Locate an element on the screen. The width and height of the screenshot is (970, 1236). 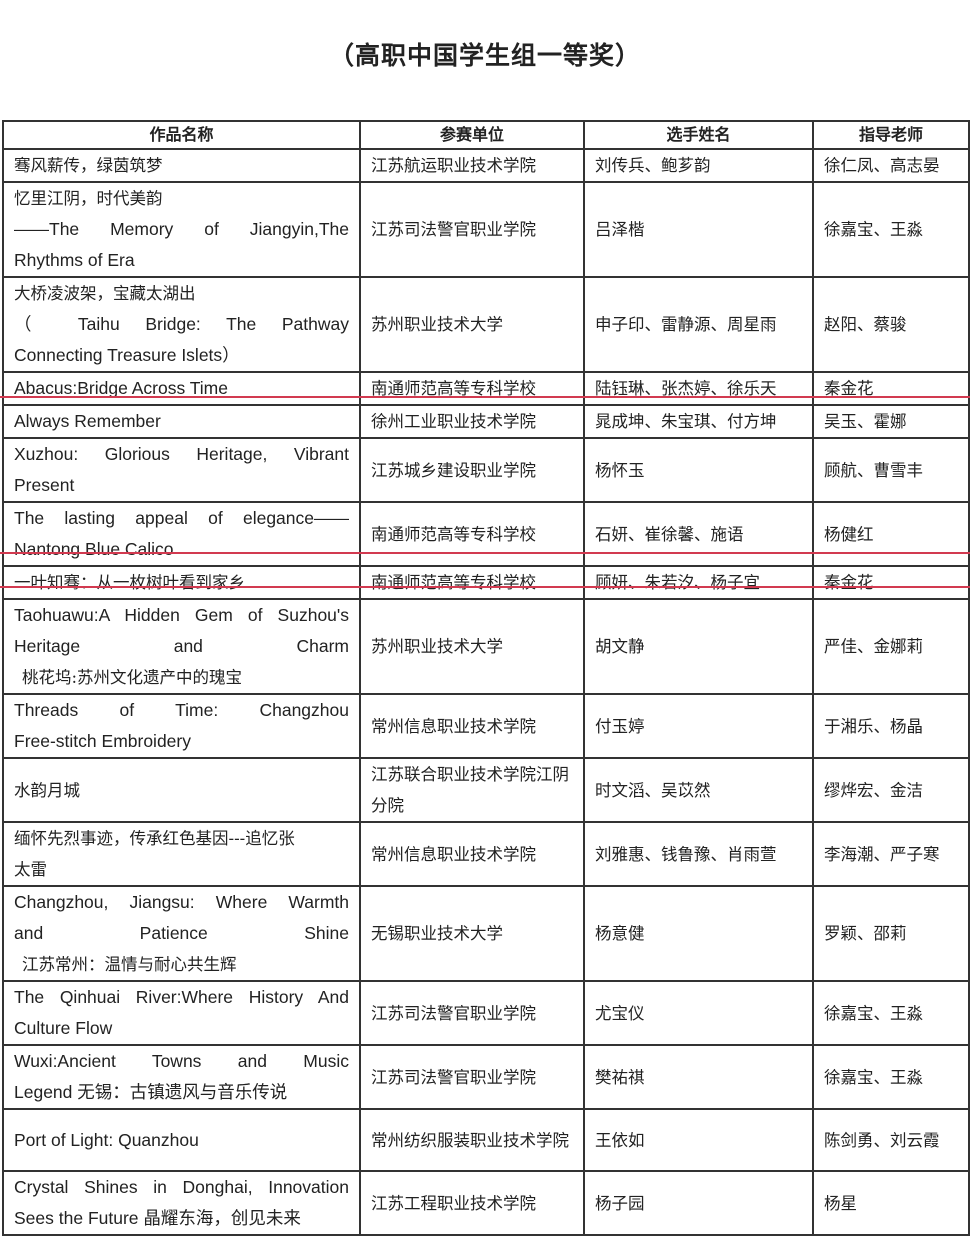
students-cell: 刘雅惠、钱鲁豫、肖雨萱 is located at coordinates (698, 854).